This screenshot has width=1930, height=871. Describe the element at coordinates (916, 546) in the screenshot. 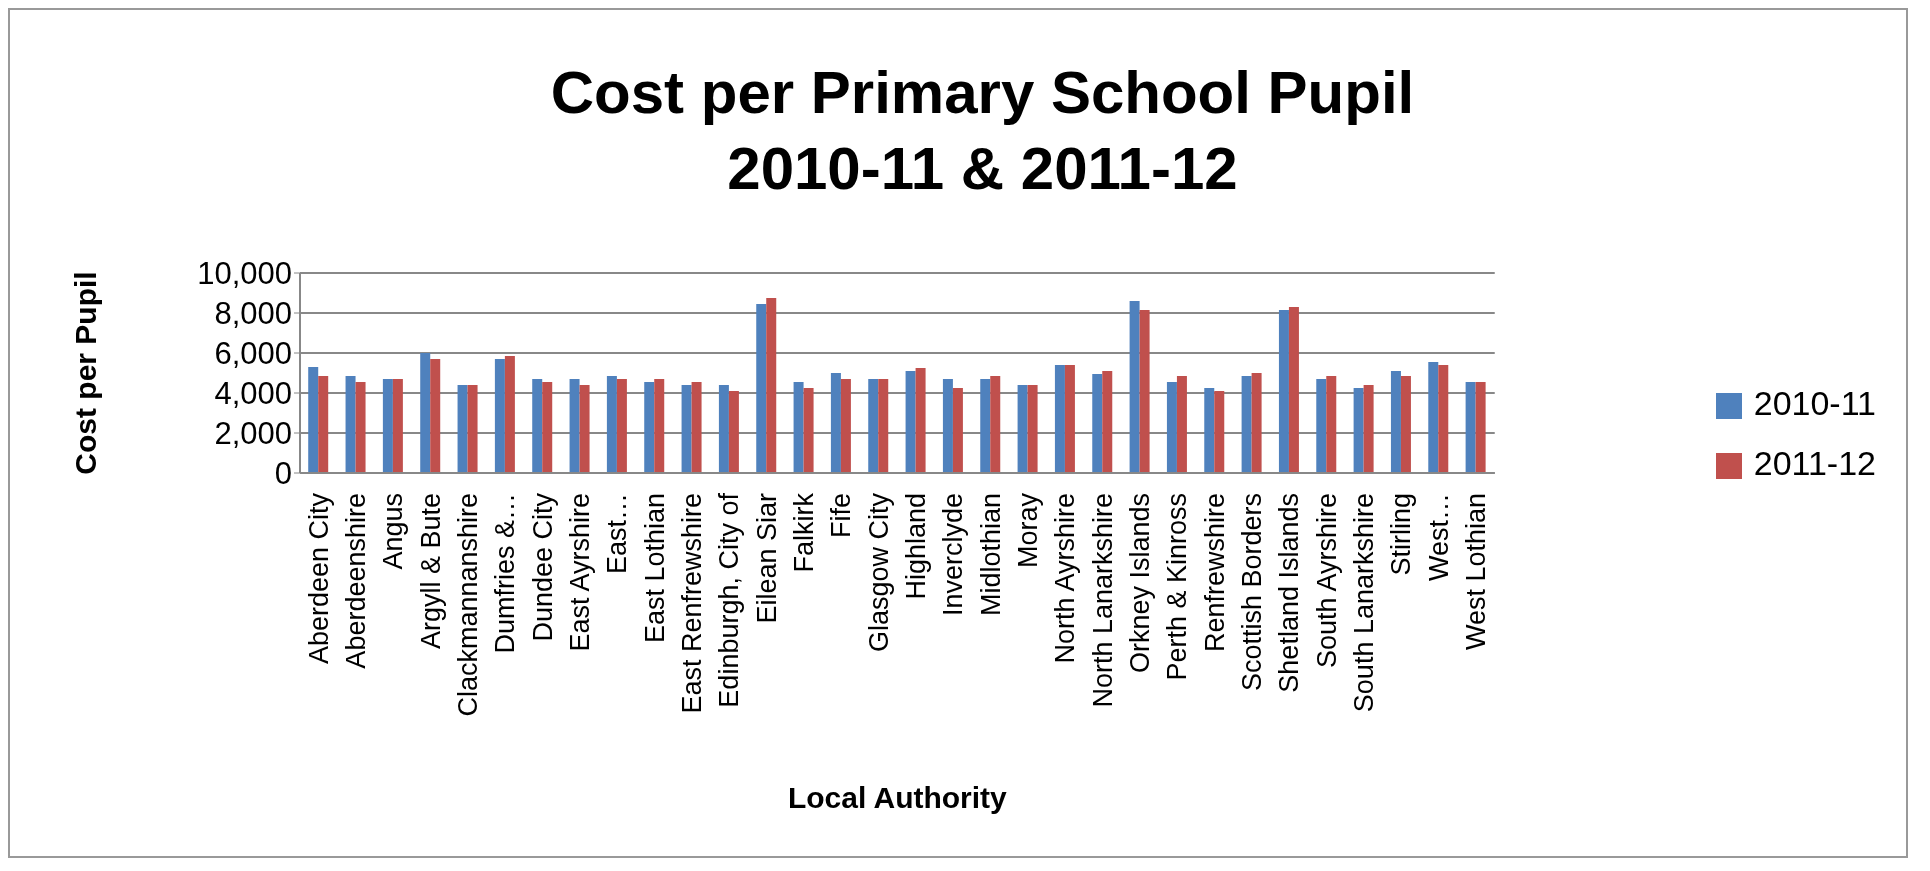

I see `x-tick-label: Highland` at that location.